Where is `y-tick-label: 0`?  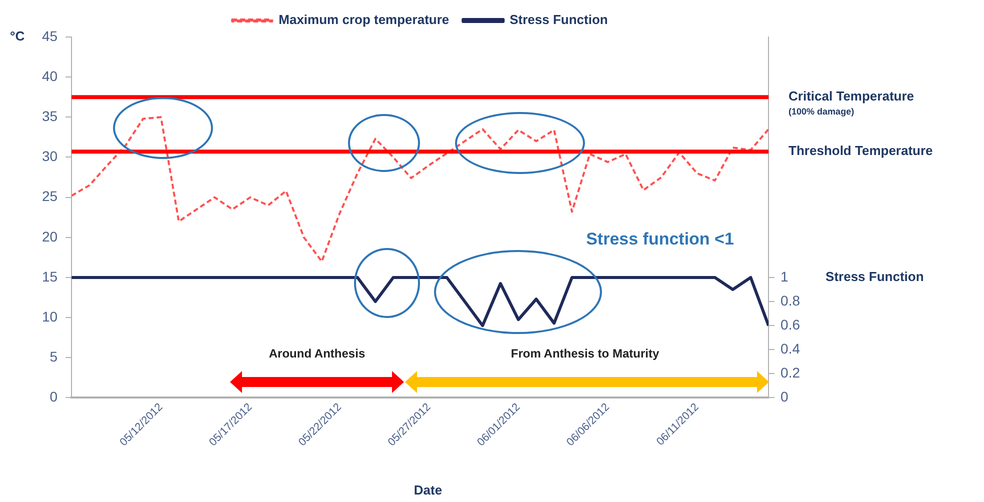 y-tick-label: 0 is located at coordinates (54, 396).